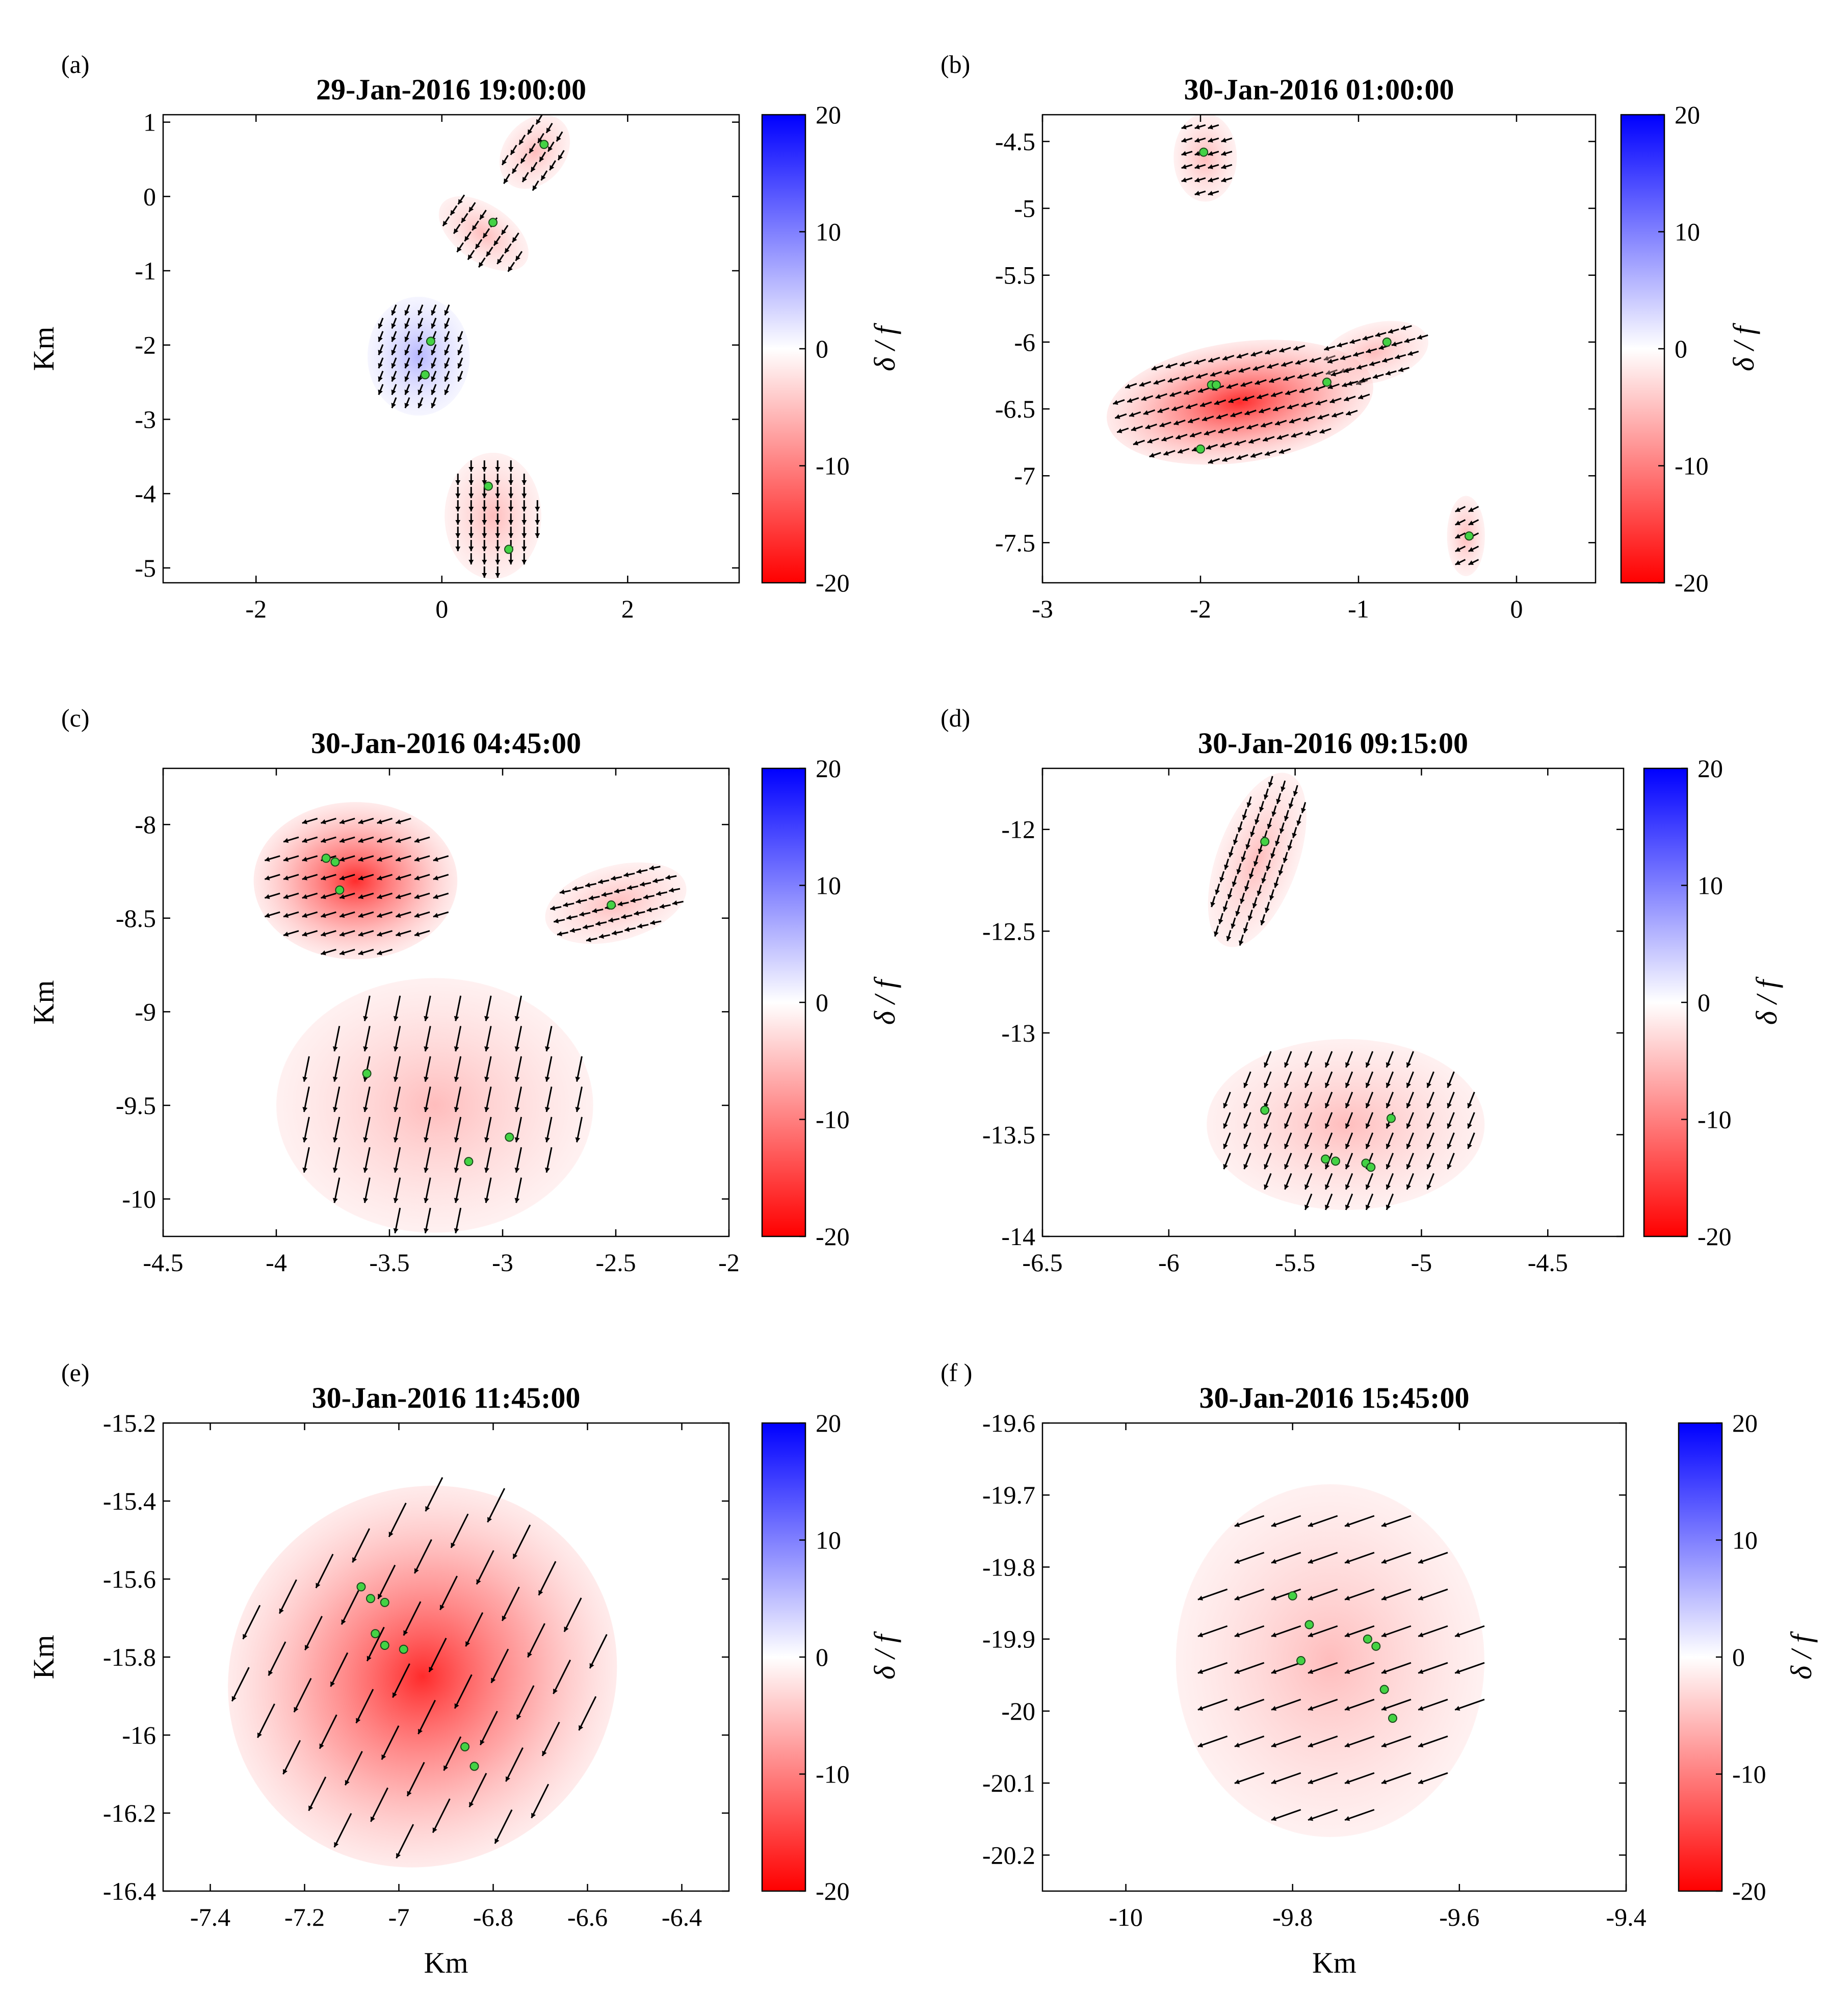  What do you see at coordinates (1688, 232) in the screenshot?
I see `colorbar-tick-label: 10` at bounding box center [1688, 232].